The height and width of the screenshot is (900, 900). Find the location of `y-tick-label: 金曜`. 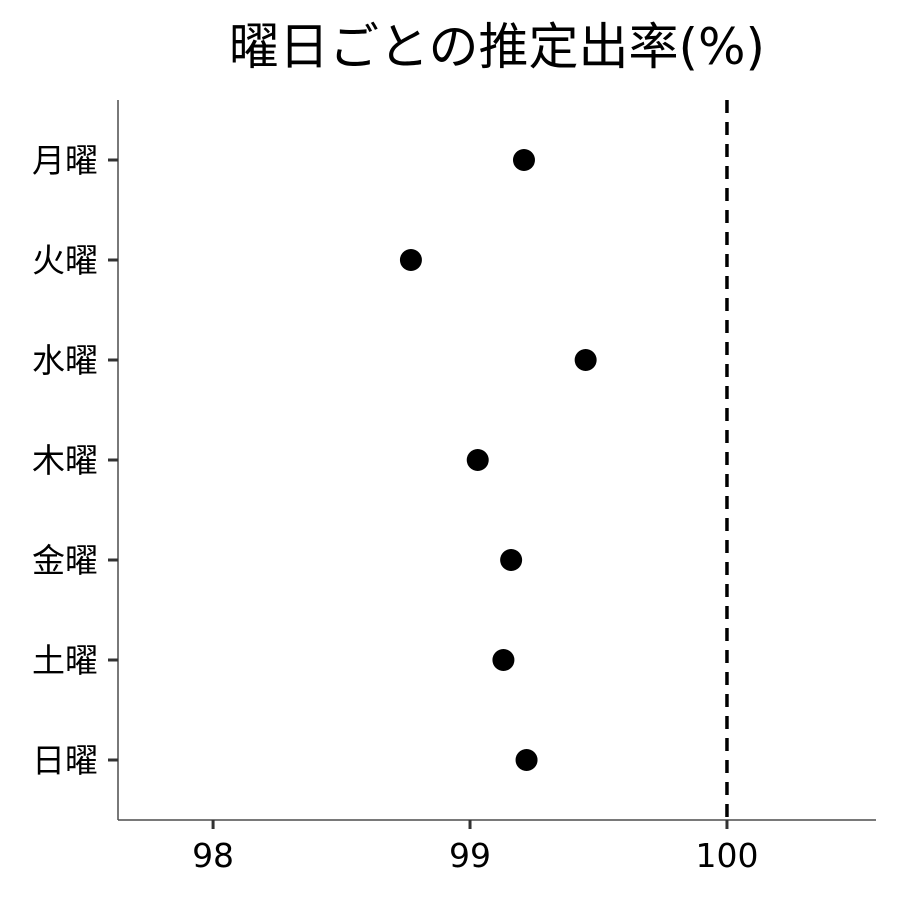

y-tick-label: 金曜 is located at coordinates (65, 560).